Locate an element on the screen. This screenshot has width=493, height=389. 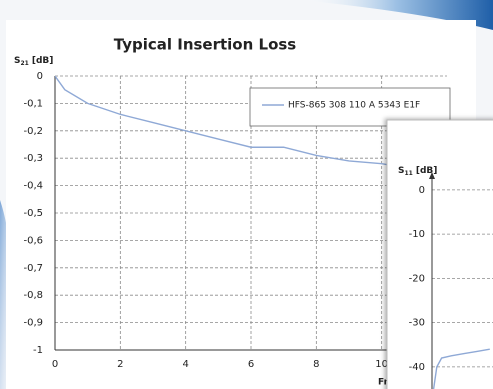
x-tick-label: 8 is located at coordinates (316, 364).